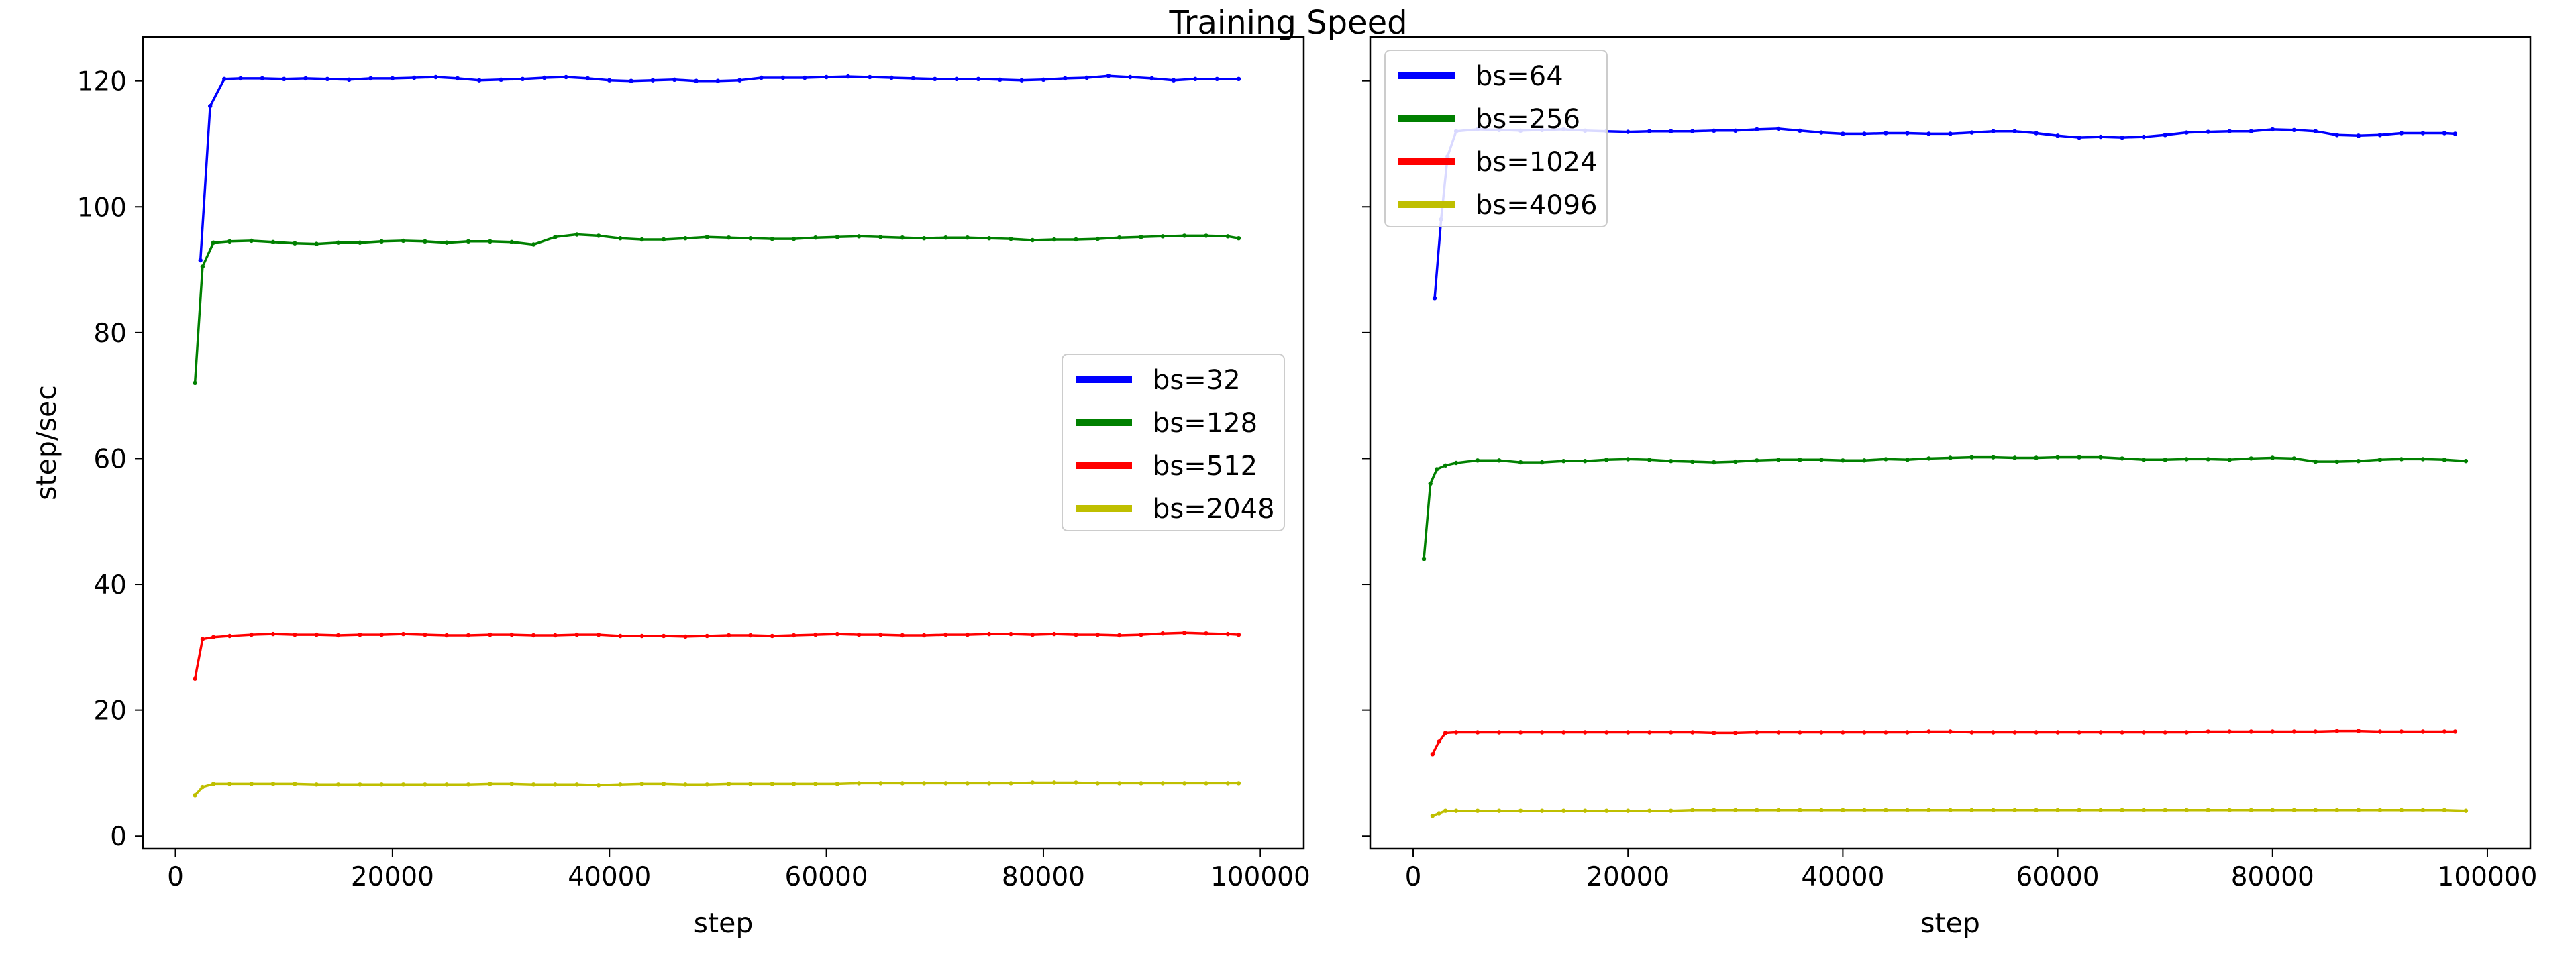 The height and width of the screenshot is (966, 2576). I want to click on y-tick-label: 60, so click(110, 459).